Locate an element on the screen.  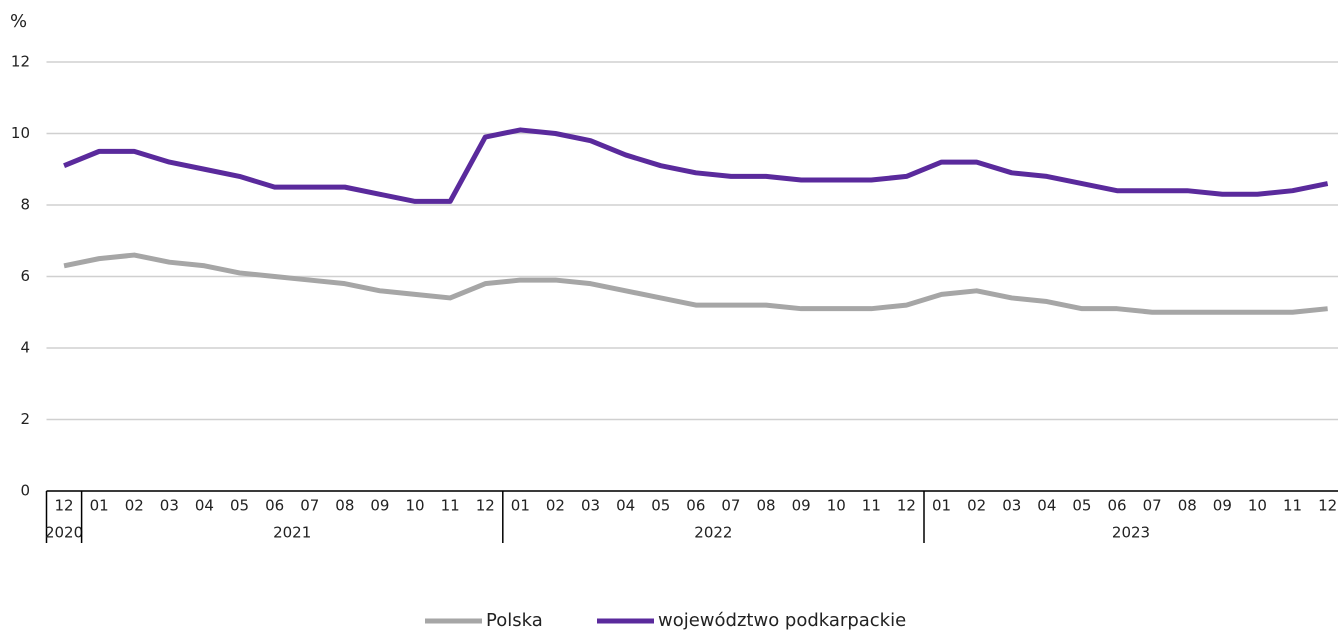
y-tick-label: 10 is located at coordinates (20, 133).